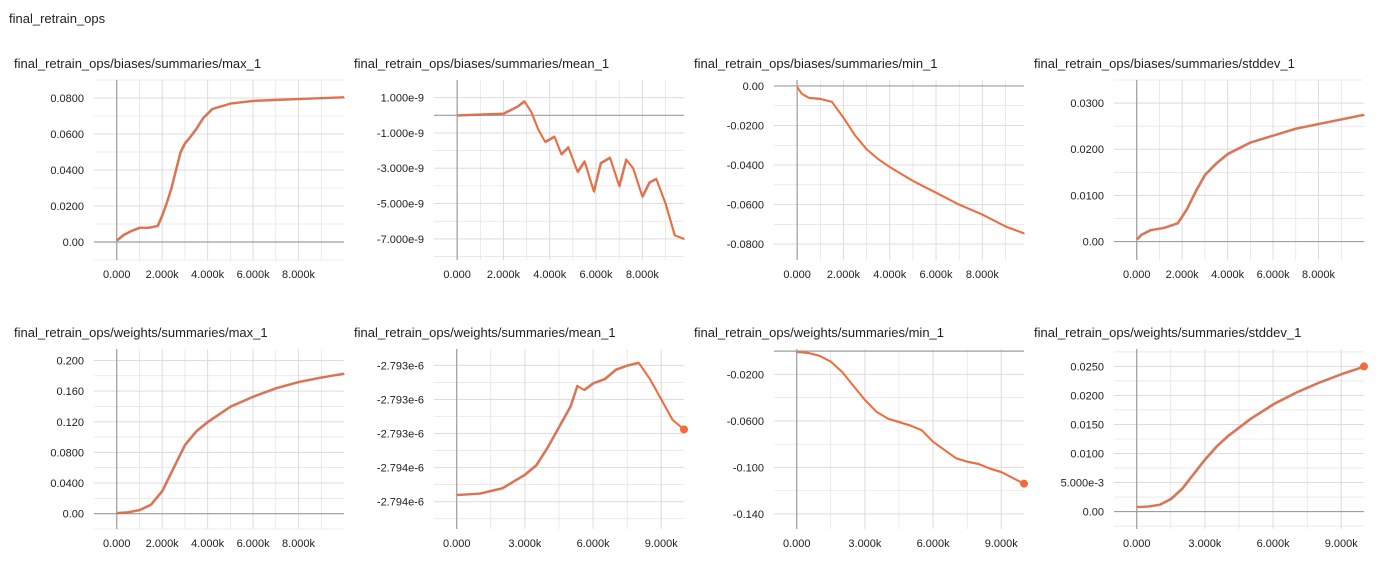 This screenshot has height=586, width=1383. Describe the element at coordinates (67, 135) in the screenshot. I see `y-tick-label: 0.0600` at that location.